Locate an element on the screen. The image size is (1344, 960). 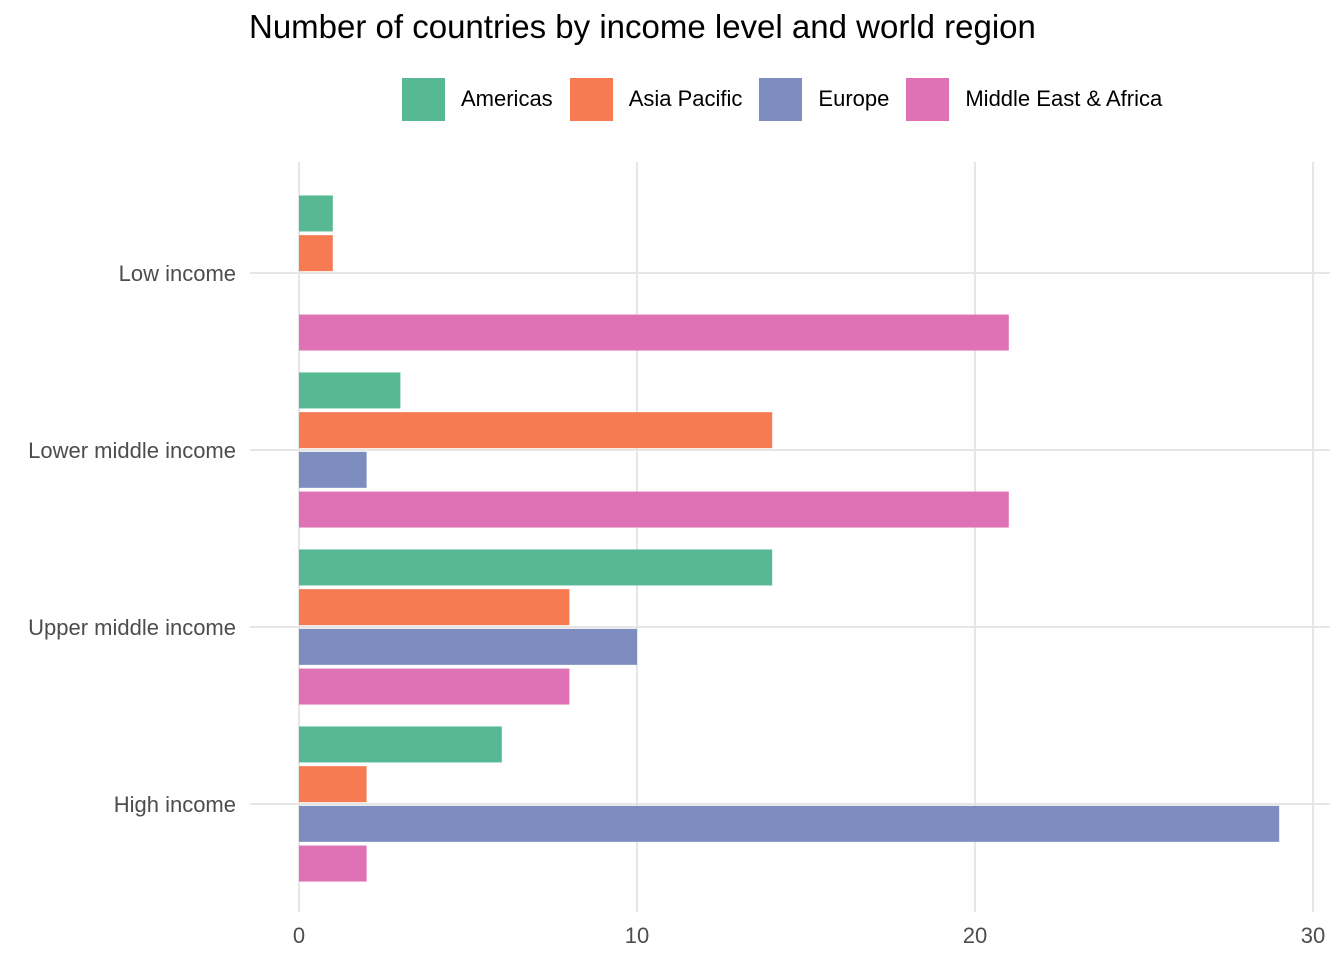
y-tick-label-upper-middle-income: Upper middle income is located at coordinates (132, 627).